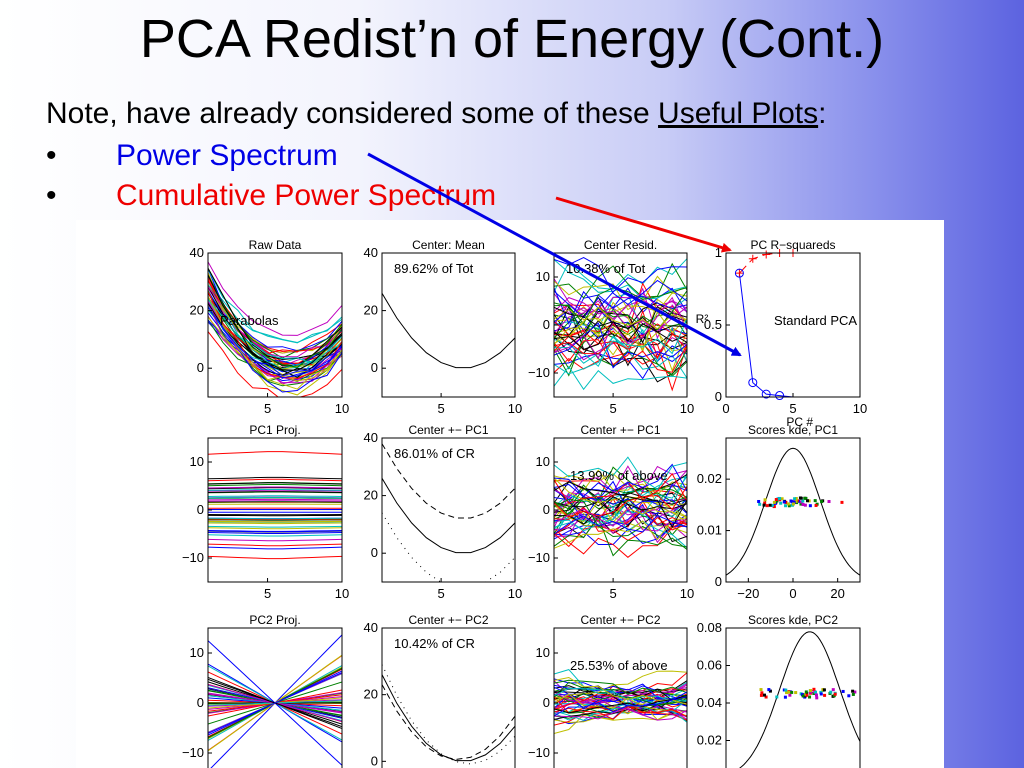 This screenshot has width=1024, height=768. I want to click on subplot-6: Center +− PC1 86.01% of CR 5 10 0 20 40, so click(443, 512).